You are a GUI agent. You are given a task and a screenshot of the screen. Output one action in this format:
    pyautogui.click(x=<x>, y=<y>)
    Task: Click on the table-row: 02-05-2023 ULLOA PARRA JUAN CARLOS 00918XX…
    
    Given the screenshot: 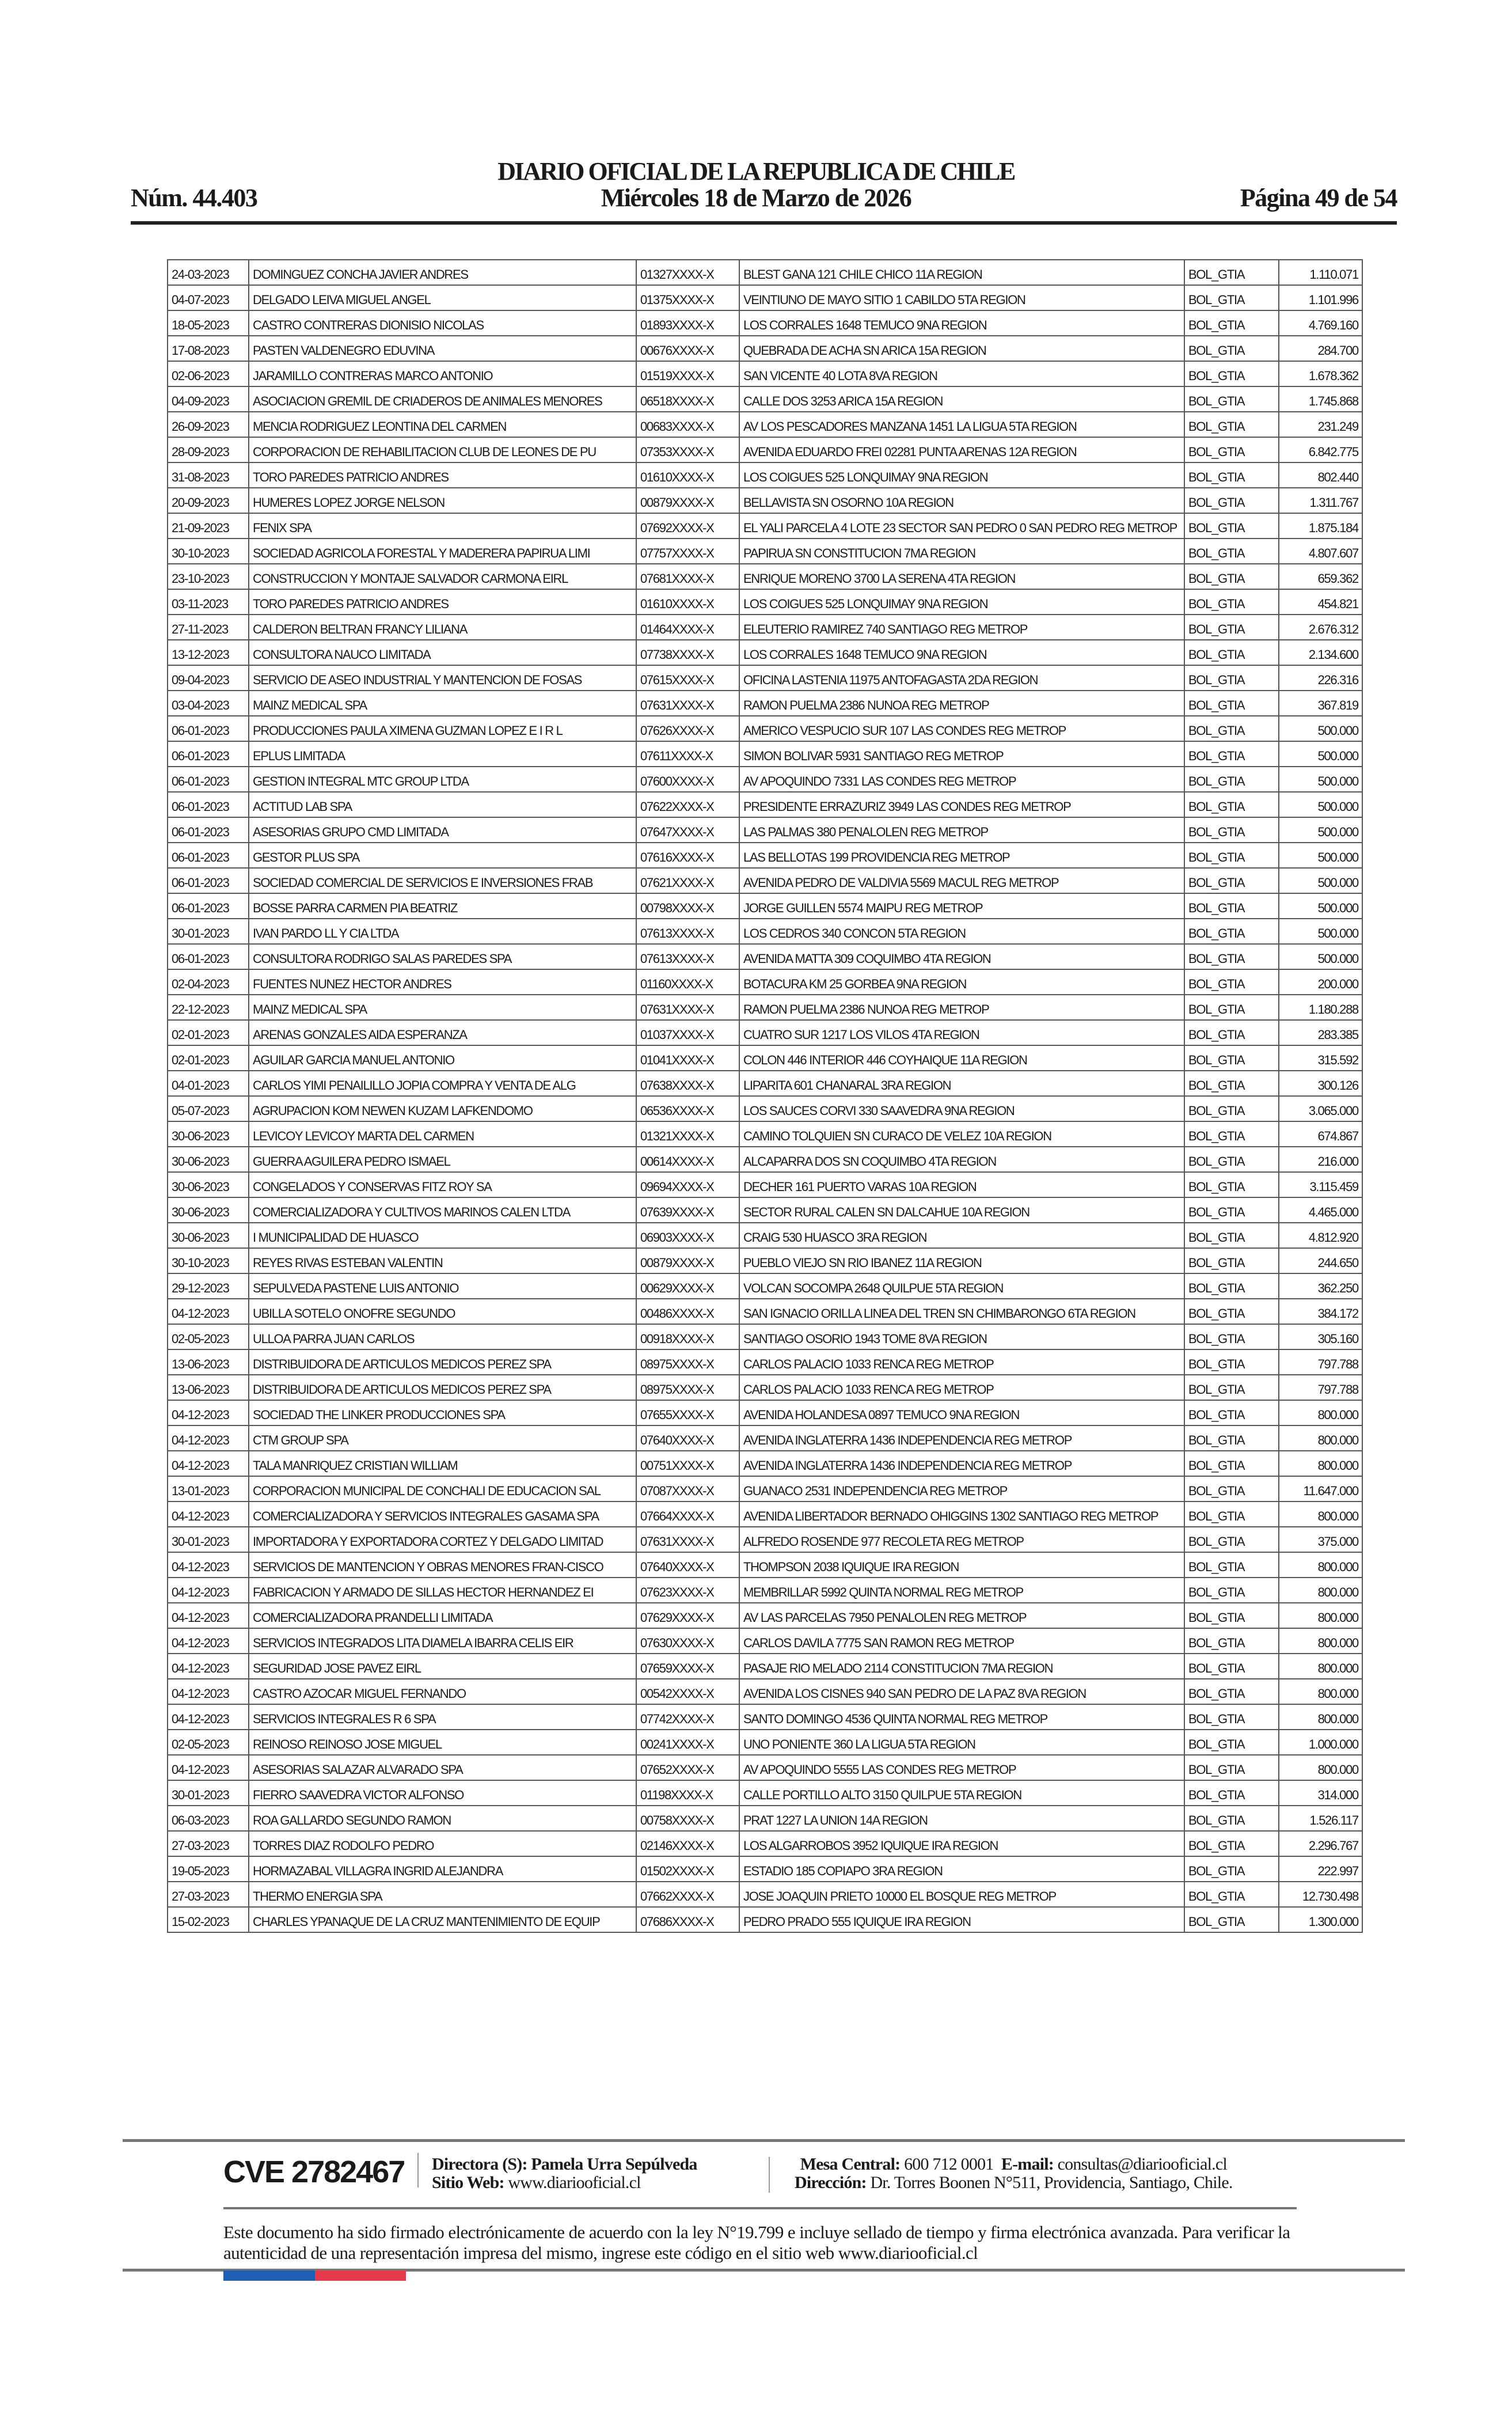 What is the action you would take?
    pyautogui.click(x=765, y=1337)
    